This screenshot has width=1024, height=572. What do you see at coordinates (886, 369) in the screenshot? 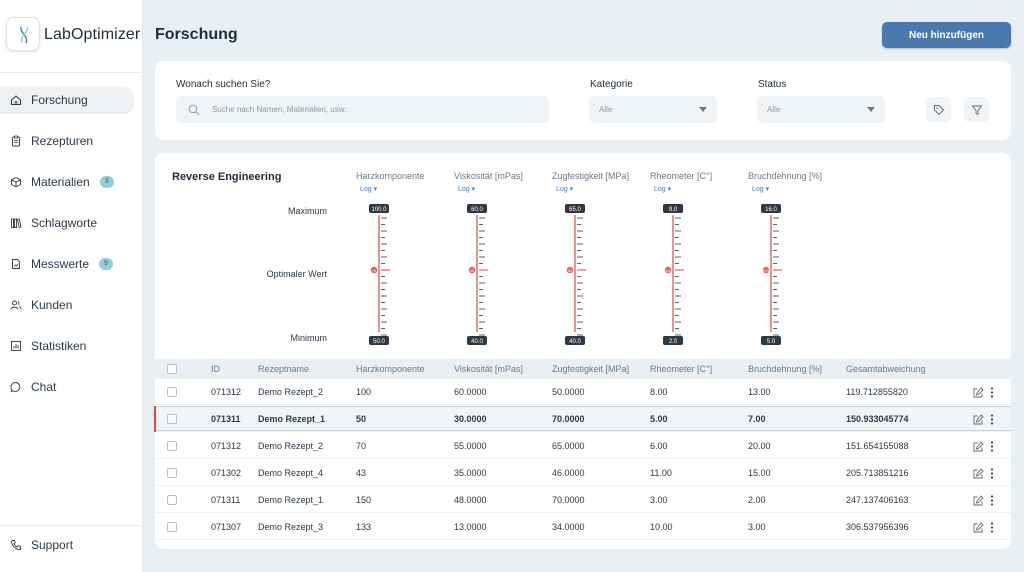
I see `column-header: Gesamtabweichung` at bounding box center [886, 369].